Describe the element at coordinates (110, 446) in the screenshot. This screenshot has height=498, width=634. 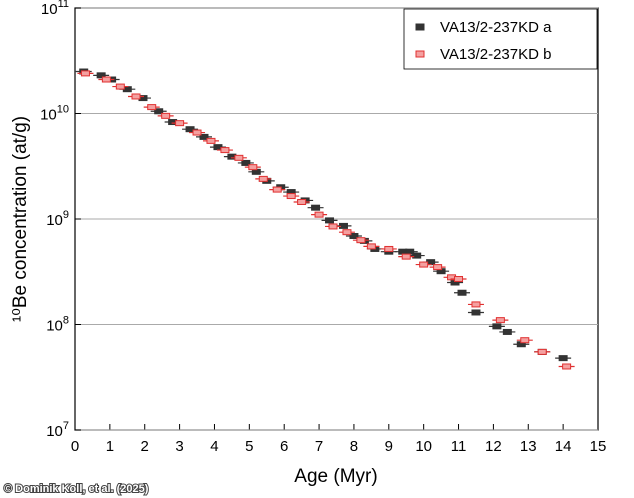
I see `x-tick-label: 1` at that location.